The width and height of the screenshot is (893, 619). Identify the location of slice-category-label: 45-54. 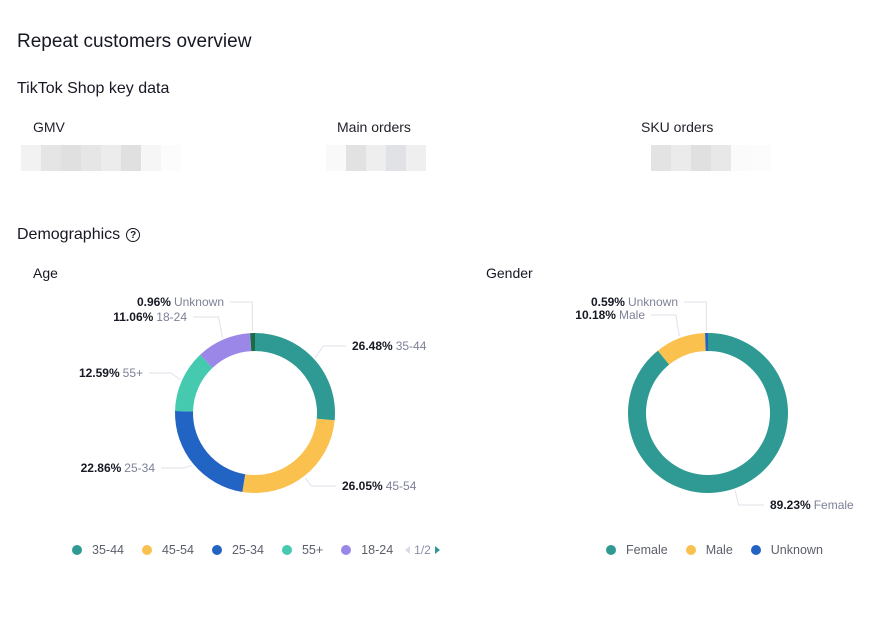
(401, 486).